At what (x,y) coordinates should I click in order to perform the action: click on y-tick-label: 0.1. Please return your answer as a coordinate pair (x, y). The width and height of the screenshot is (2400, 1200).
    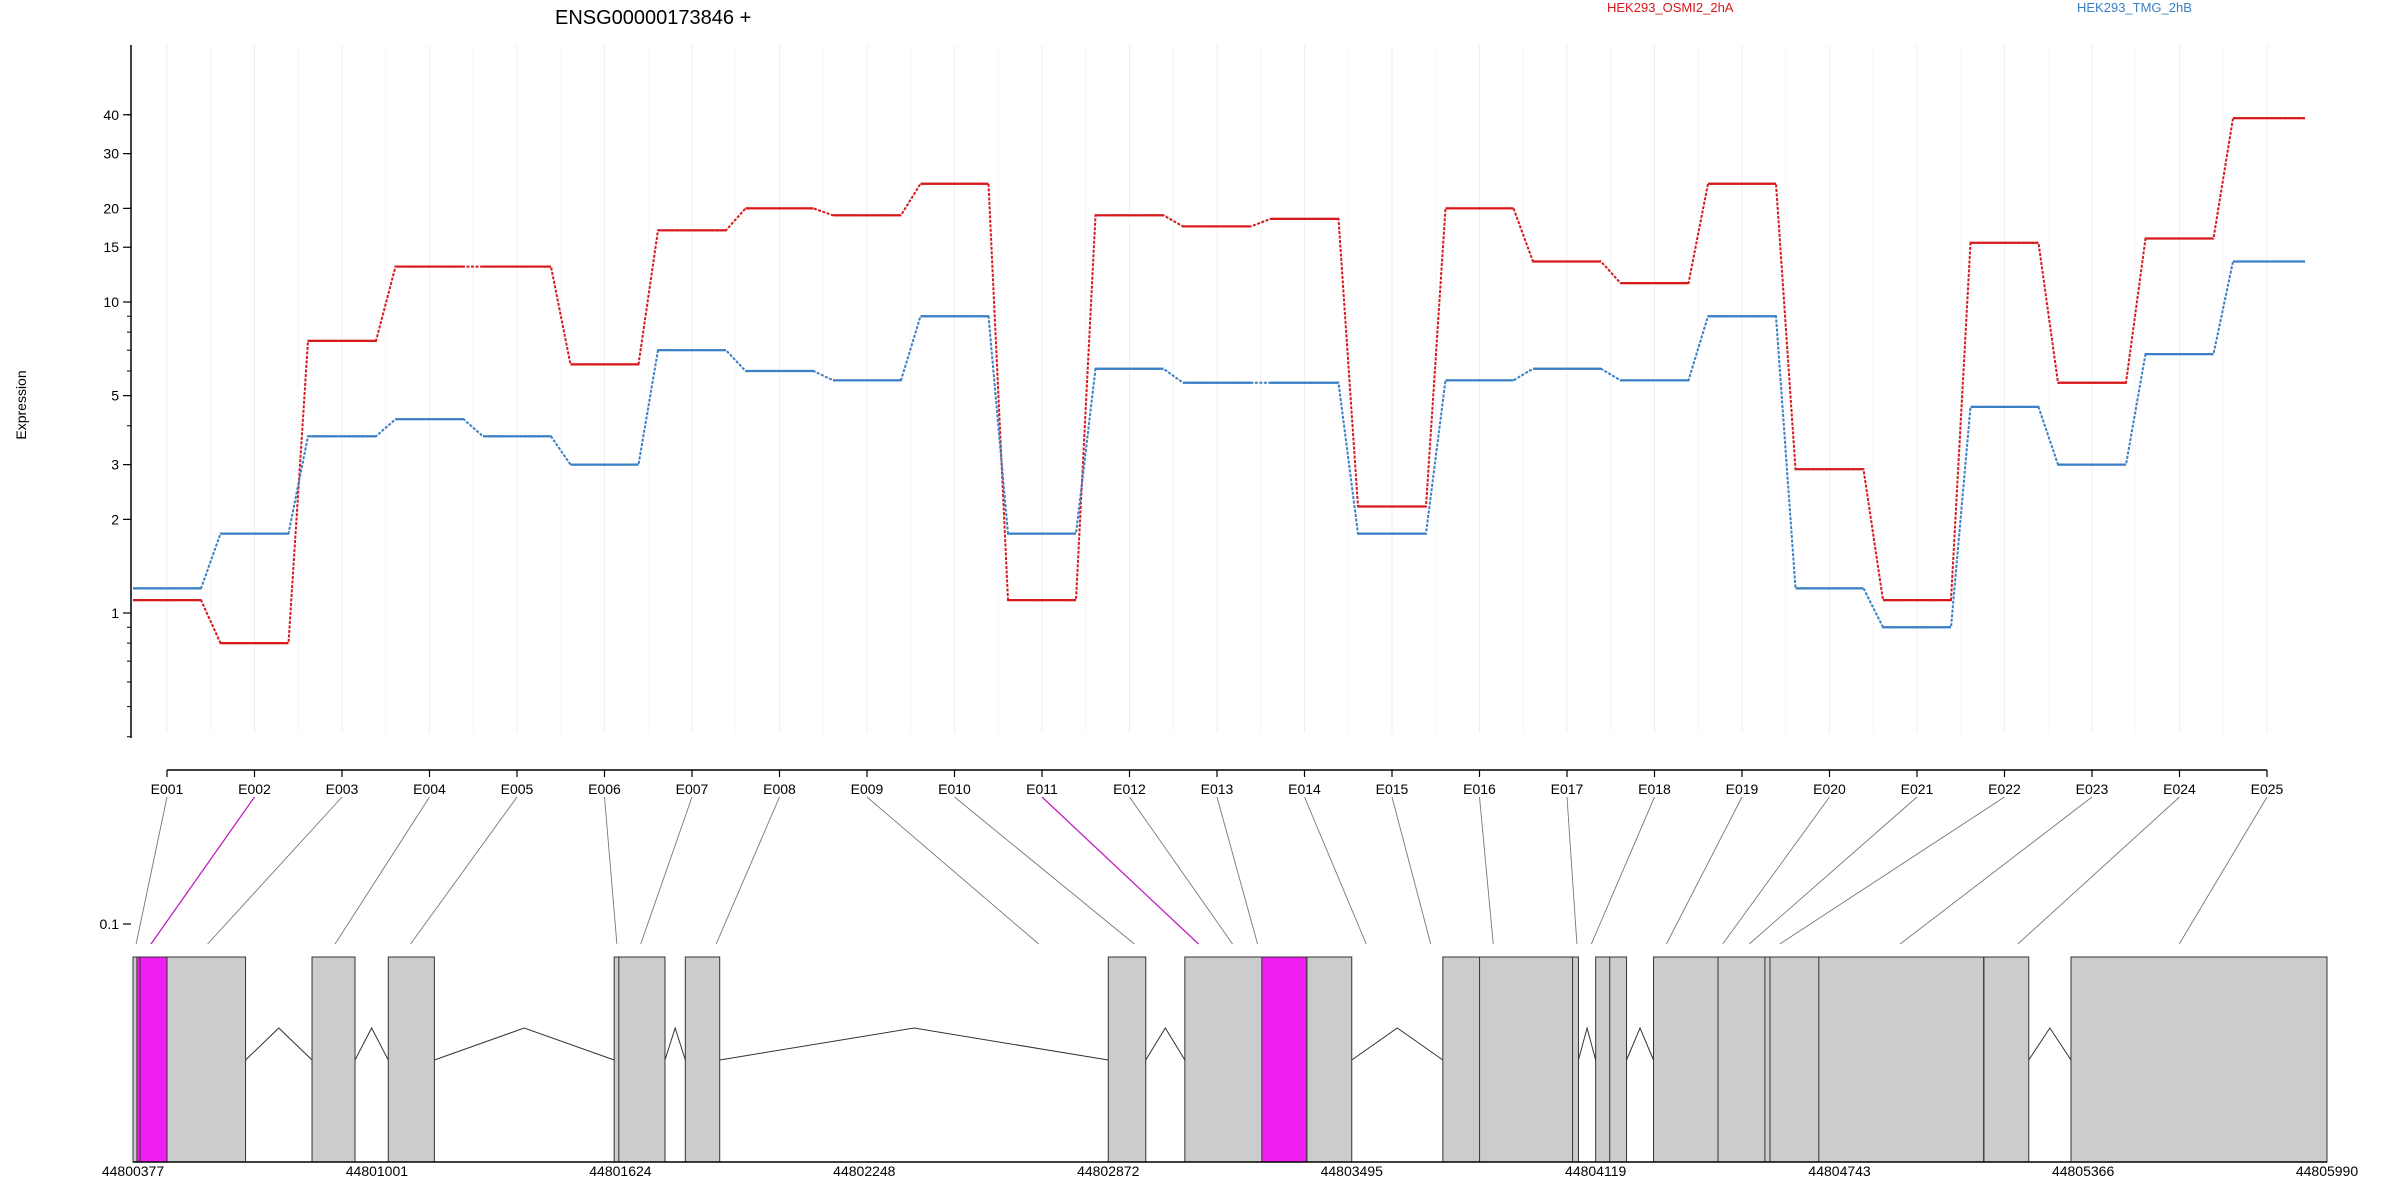
    Looking at the image, I should click on (110, 924).